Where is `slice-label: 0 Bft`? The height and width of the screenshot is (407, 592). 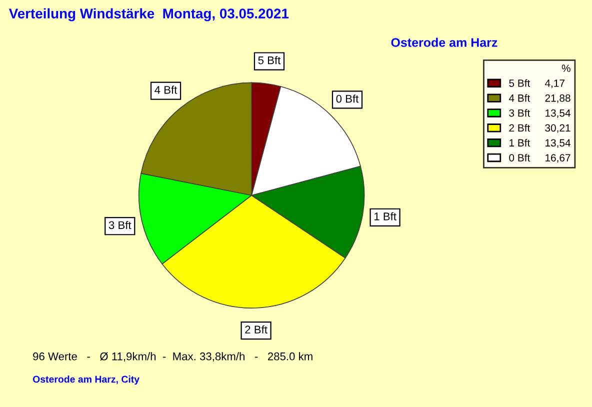 slice-label: 0 Bft is located at coordinates (347, 98).